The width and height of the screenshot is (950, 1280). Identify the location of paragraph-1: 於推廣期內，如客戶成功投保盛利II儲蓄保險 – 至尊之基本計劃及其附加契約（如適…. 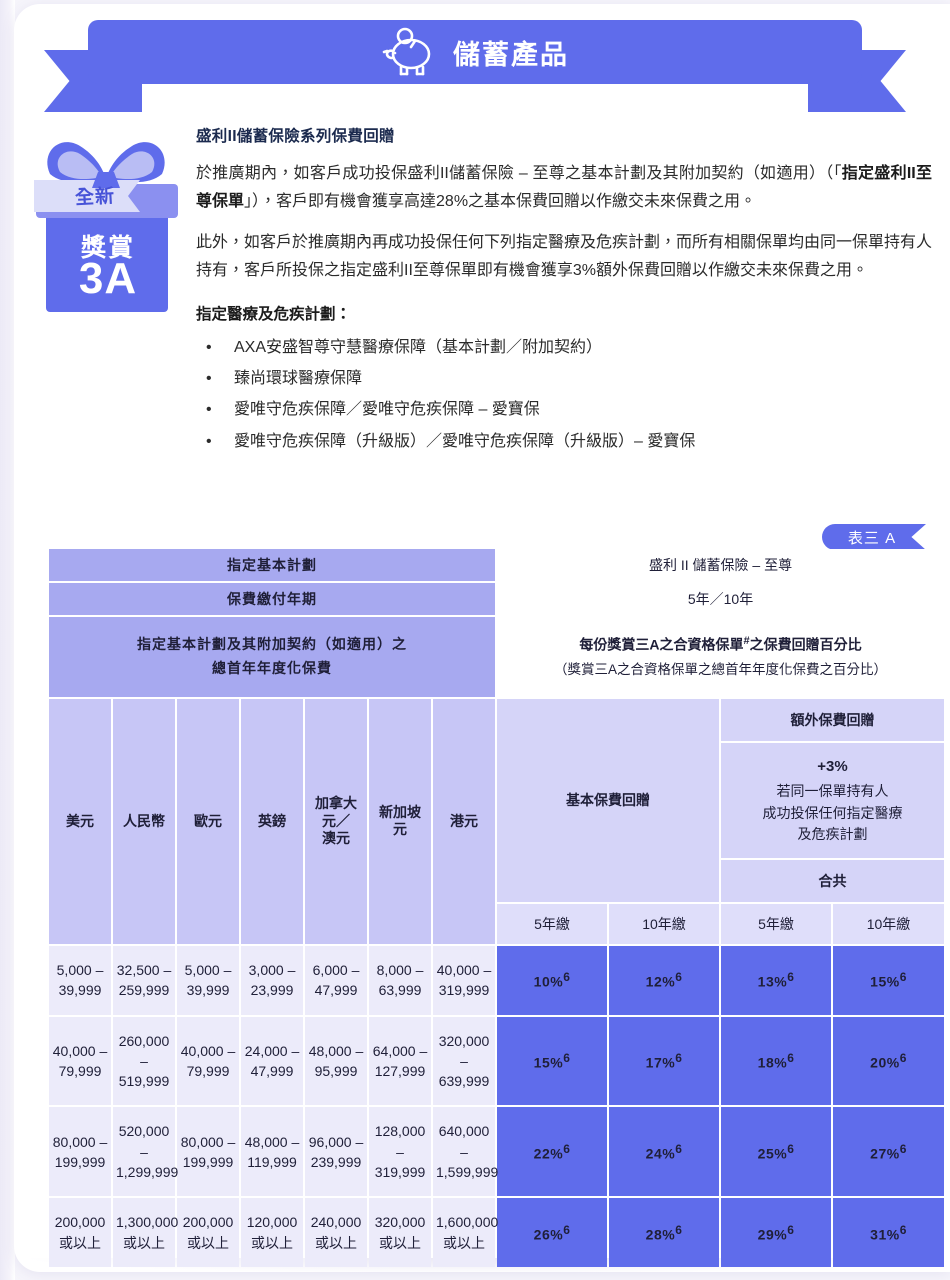
(564, 187).